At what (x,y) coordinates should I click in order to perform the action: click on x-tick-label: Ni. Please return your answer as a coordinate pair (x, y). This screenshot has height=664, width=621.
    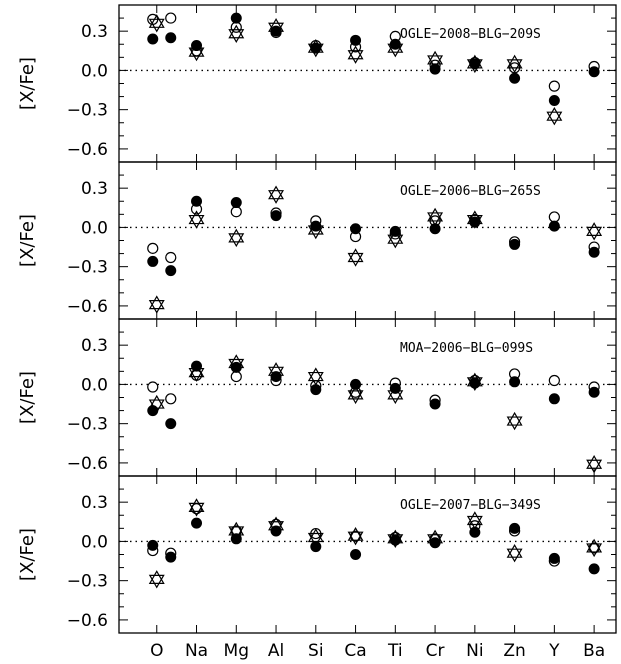
    Looking at the image, I should click on (474, 651).